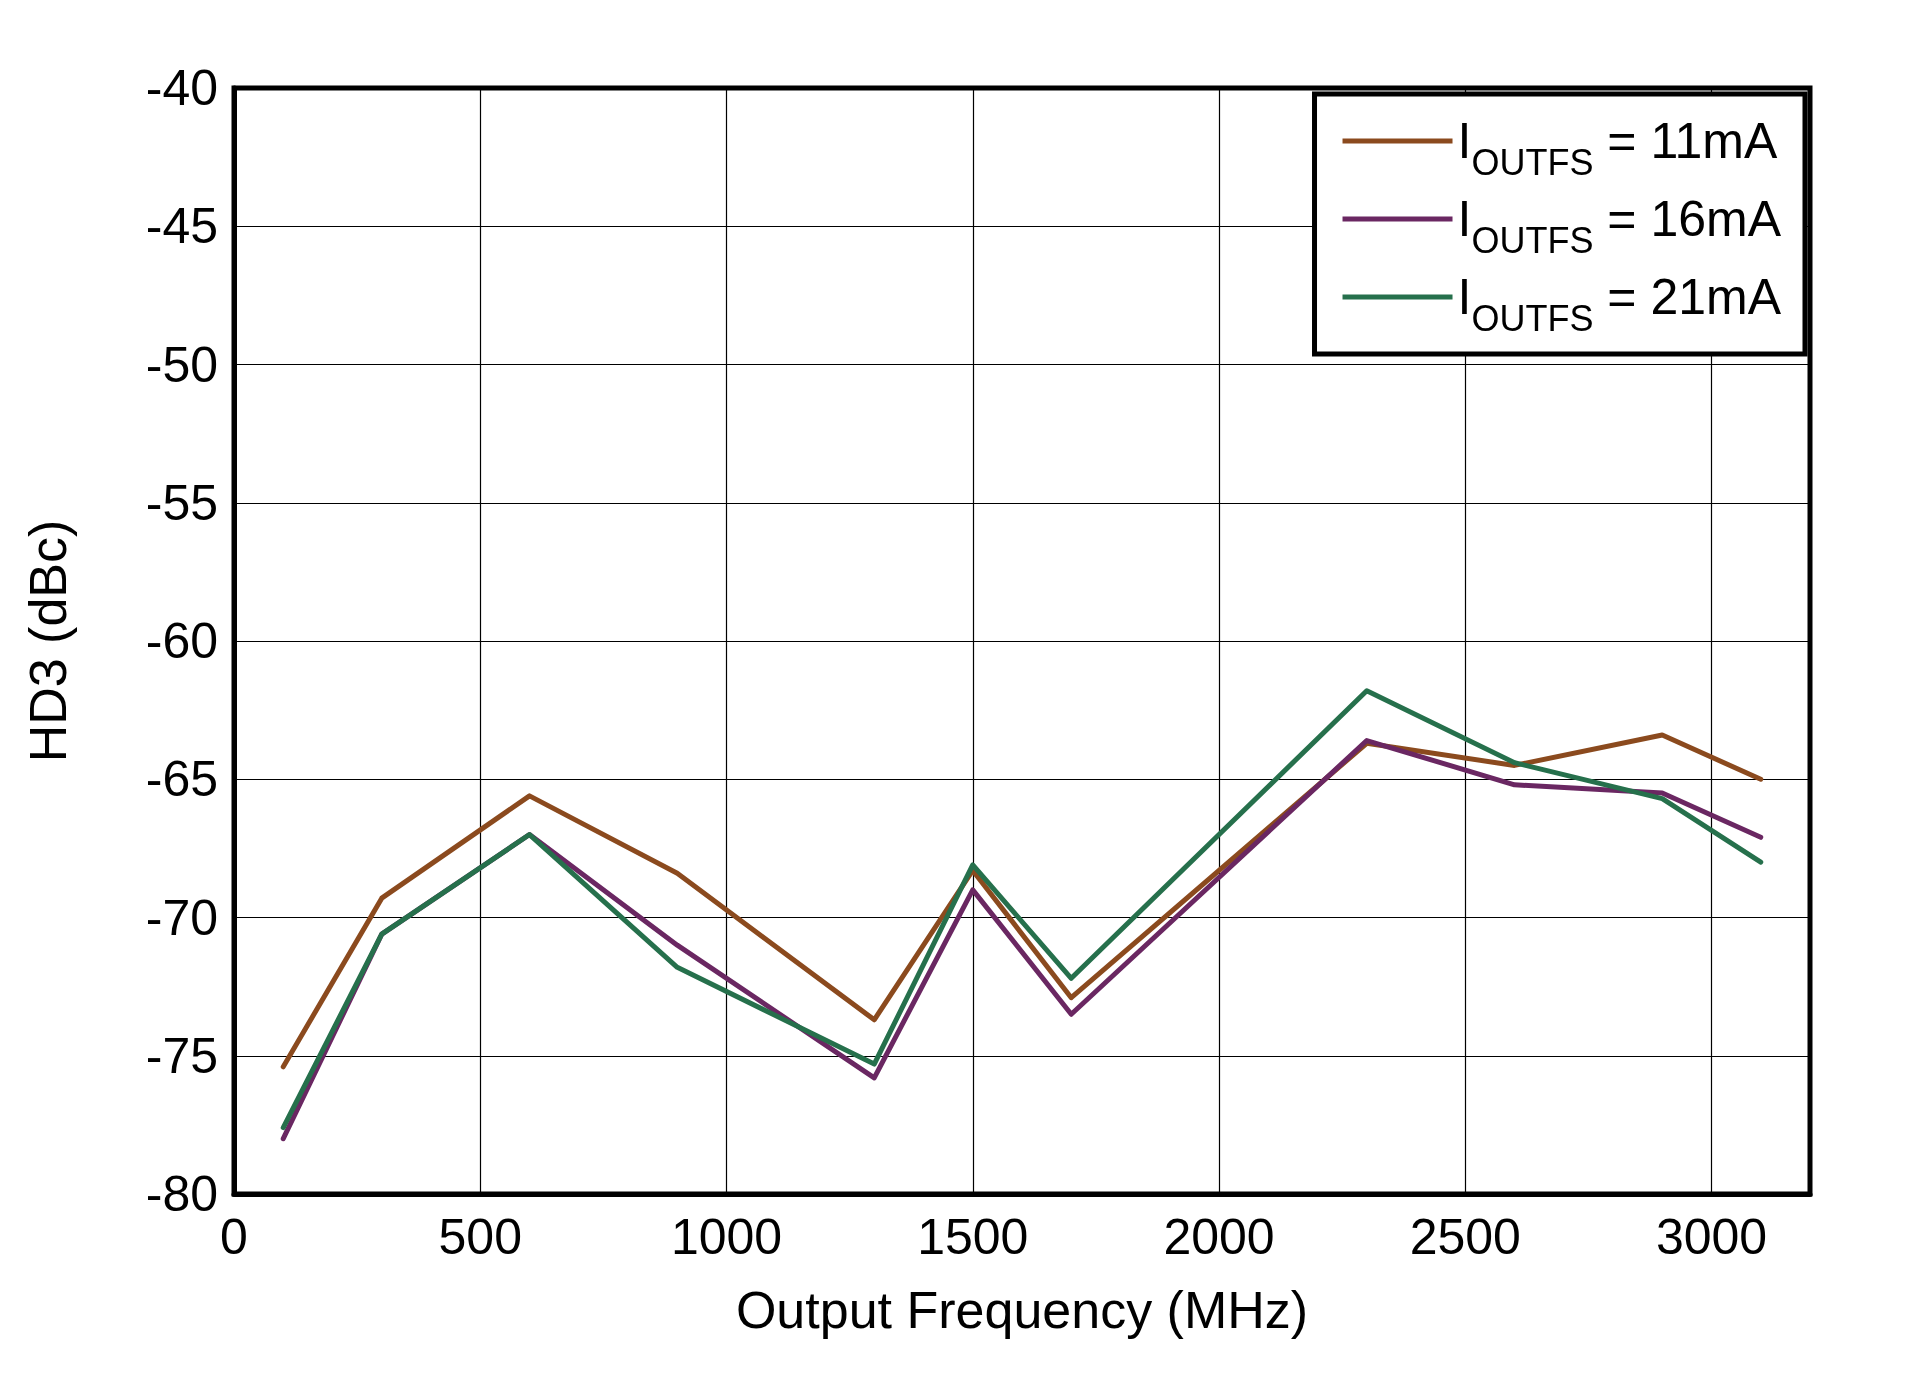  Describe the element at coordinates (181, 502) in the screenshot. I see `y-tick-label: -55` at that location.